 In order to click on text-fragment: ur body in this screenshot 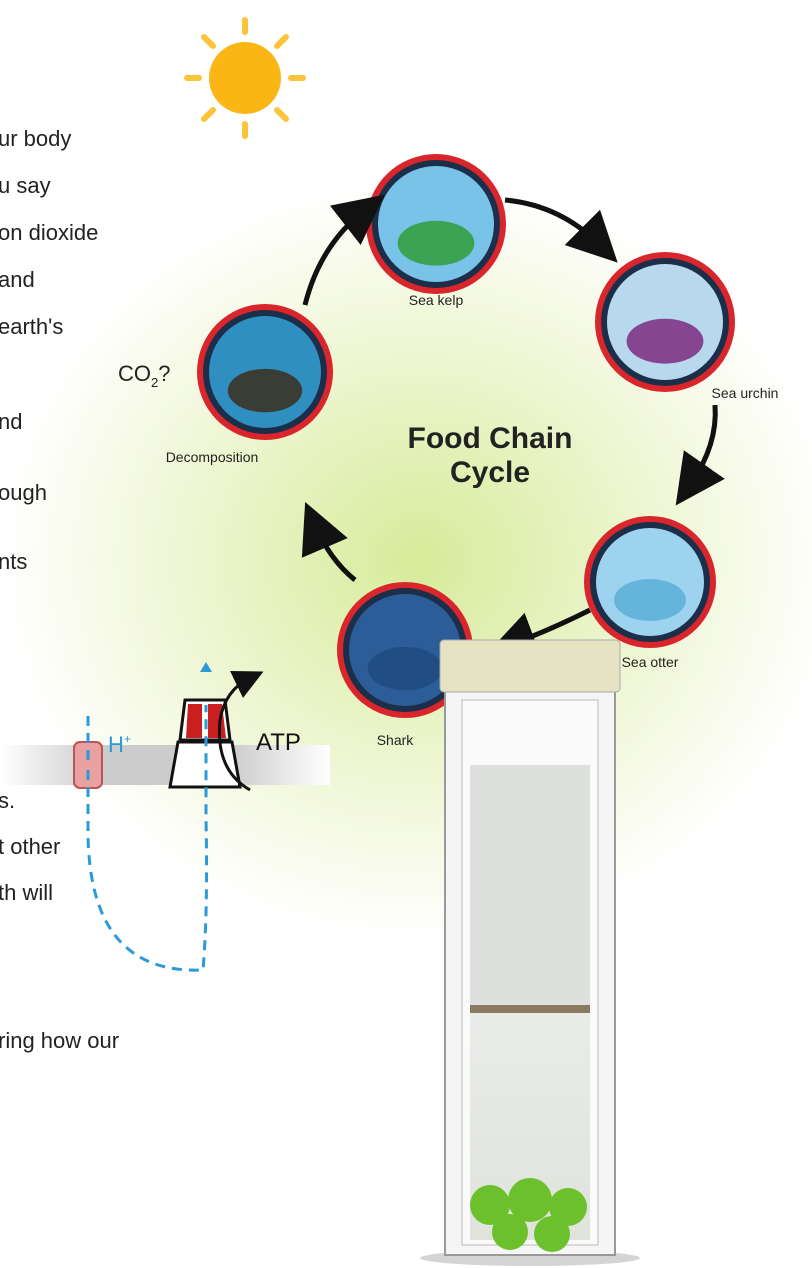, I will do `click(36, 138)`.